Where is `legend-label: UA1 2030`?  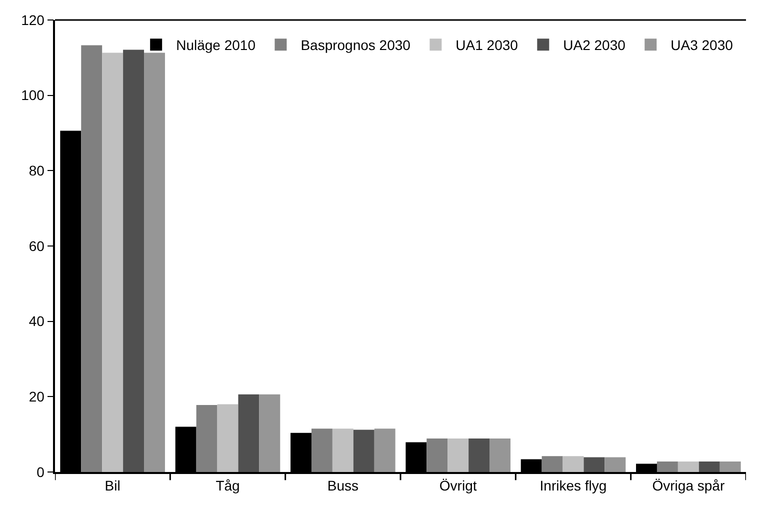 legend-label: UA1 2030 is located at coordinates (487, 45).